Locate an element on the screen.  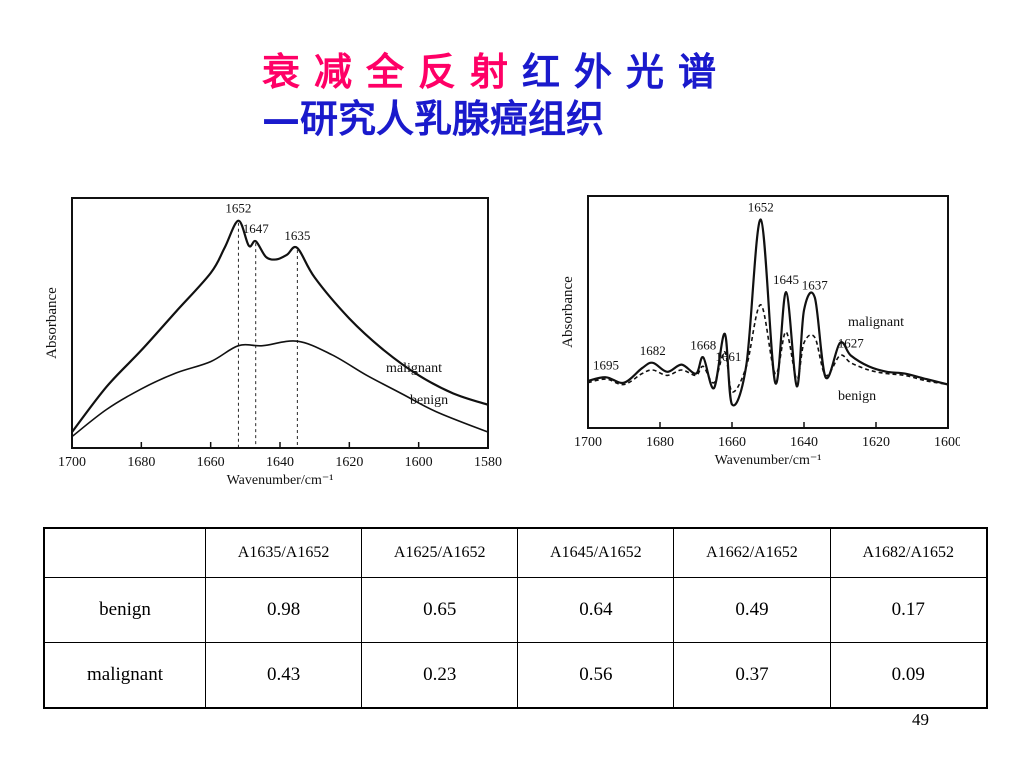
table-header-cell: A1625/A1652 is located at coordinates (440, 552).